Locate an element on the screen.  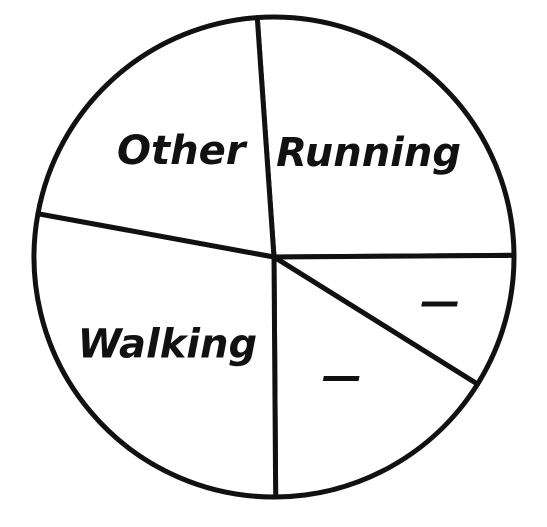
slice-label: Running is located at coordinates (368, 153).